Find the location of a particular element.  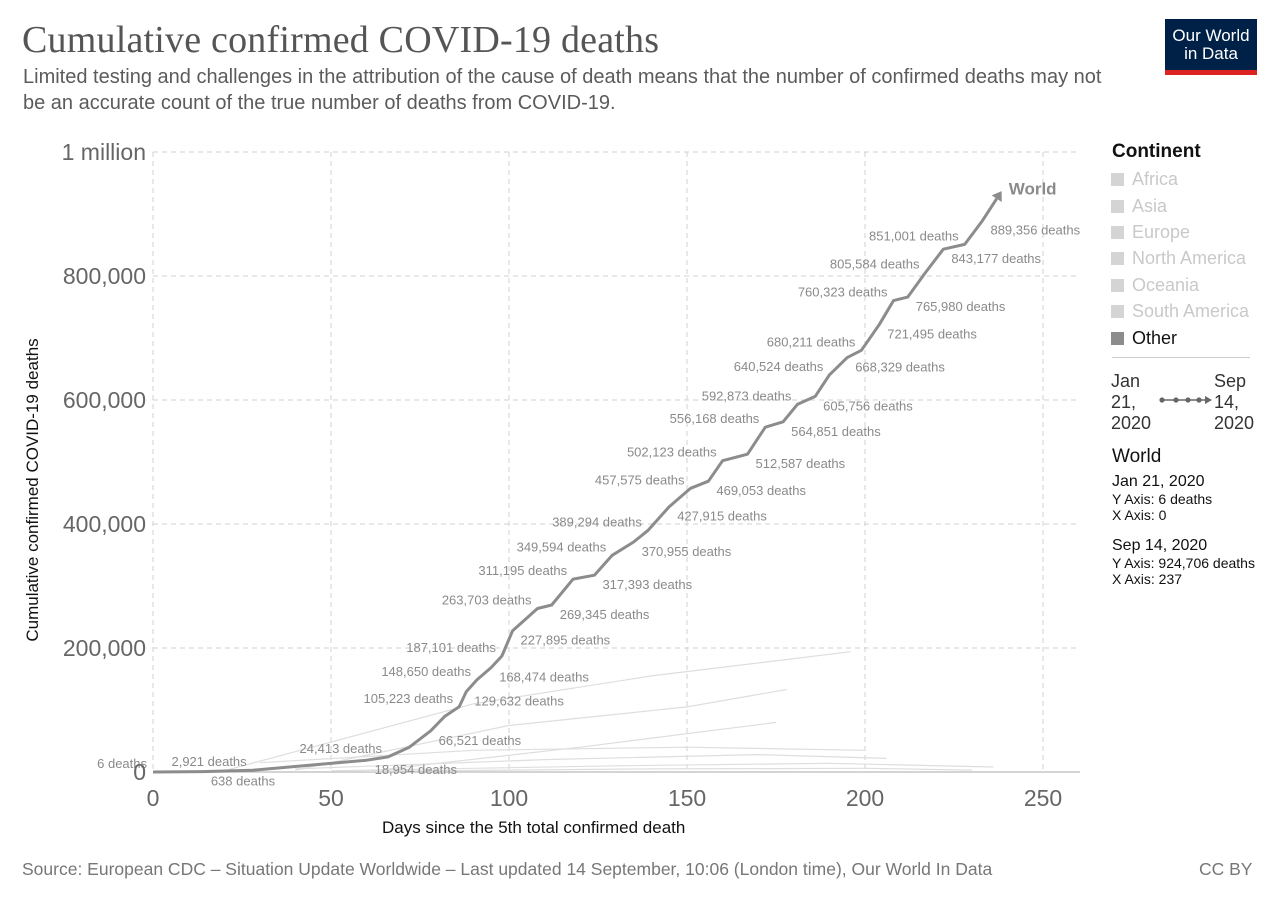

legend-item-asia: Asia is located at coordinates (1139, 206).